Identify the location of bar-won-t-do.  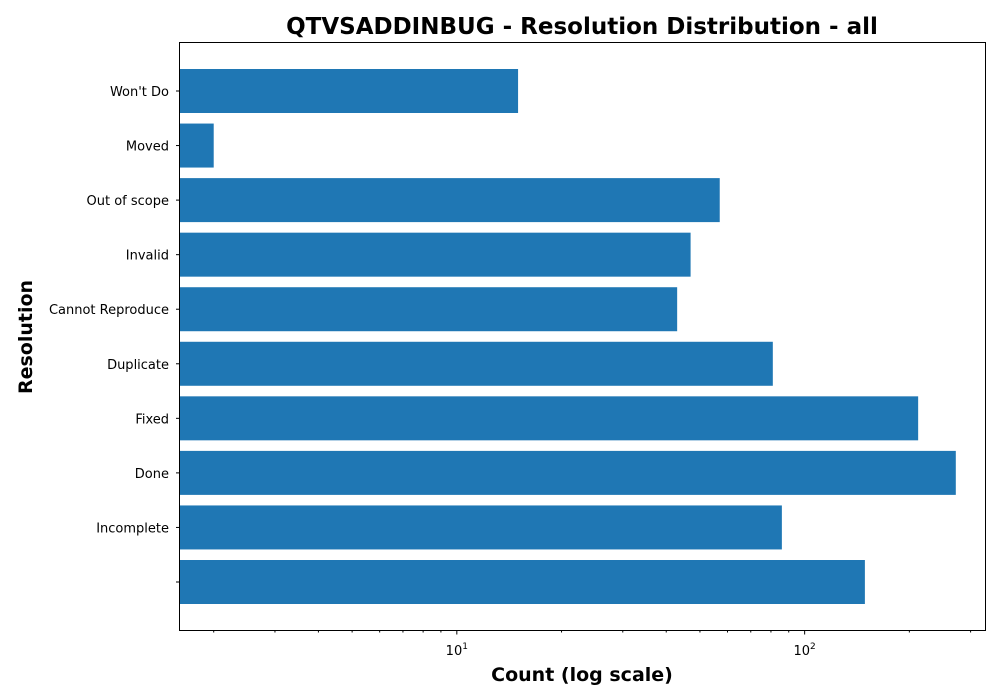
(349, 91).